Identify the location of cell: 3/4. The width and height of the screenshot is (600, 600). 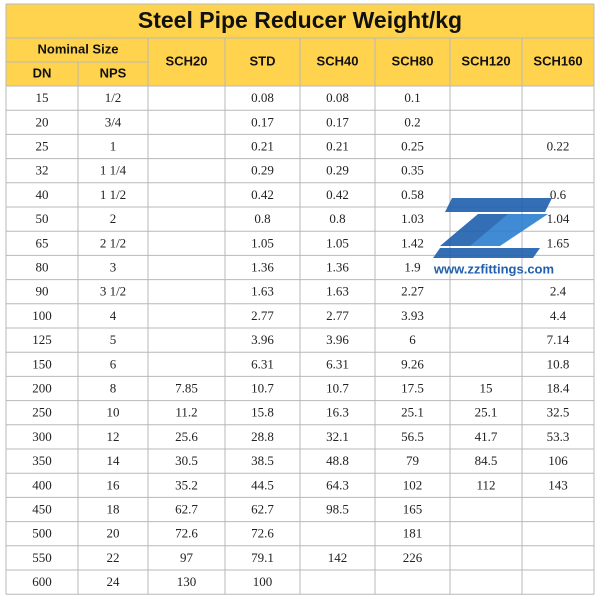
(113, 121).